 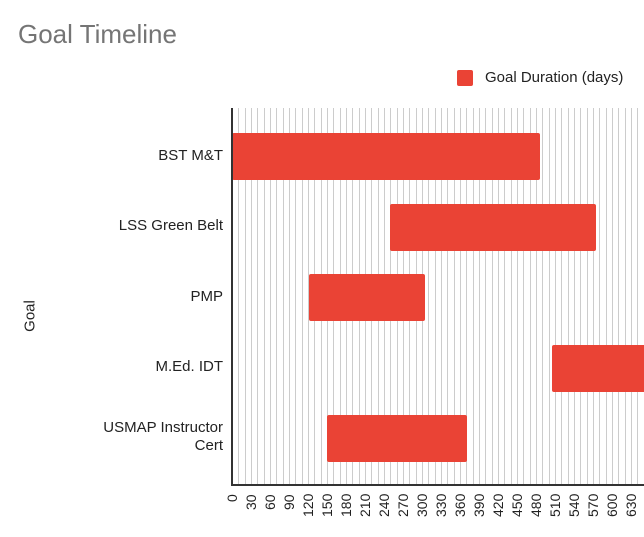 I want to click on bar-pmp, so click(x=367, y=297).